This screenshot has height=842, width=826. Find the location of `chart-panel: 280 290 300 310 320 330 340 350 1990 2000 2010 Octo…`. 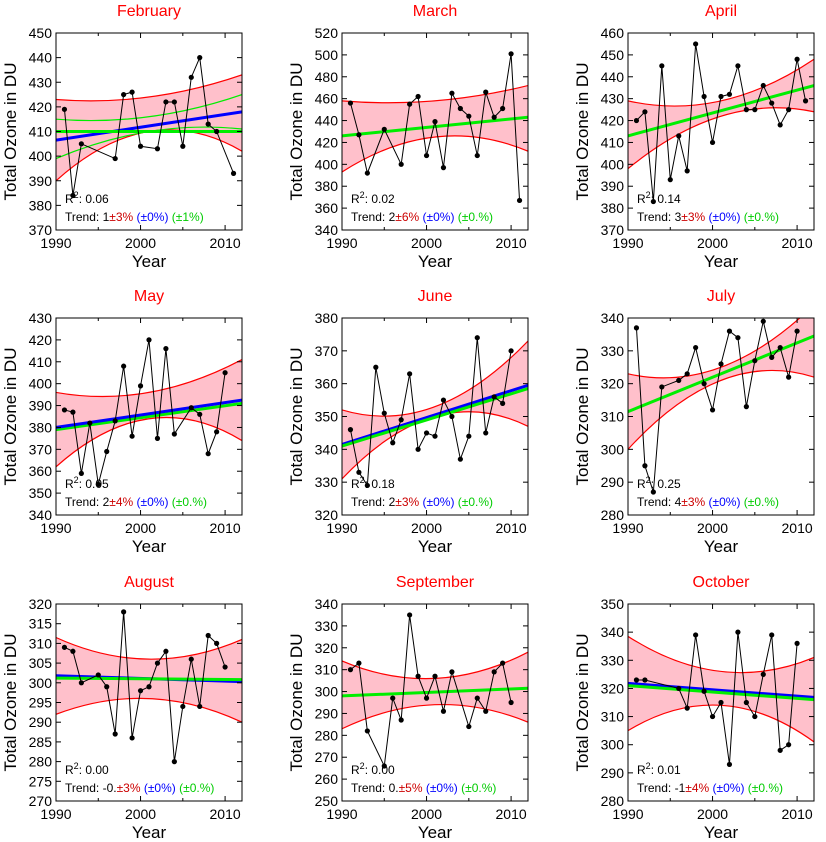

chart-panel: 280 290 300 310 320 330 340 350 1990 2000 2010 Octo… is located at coordinates (694, 708).